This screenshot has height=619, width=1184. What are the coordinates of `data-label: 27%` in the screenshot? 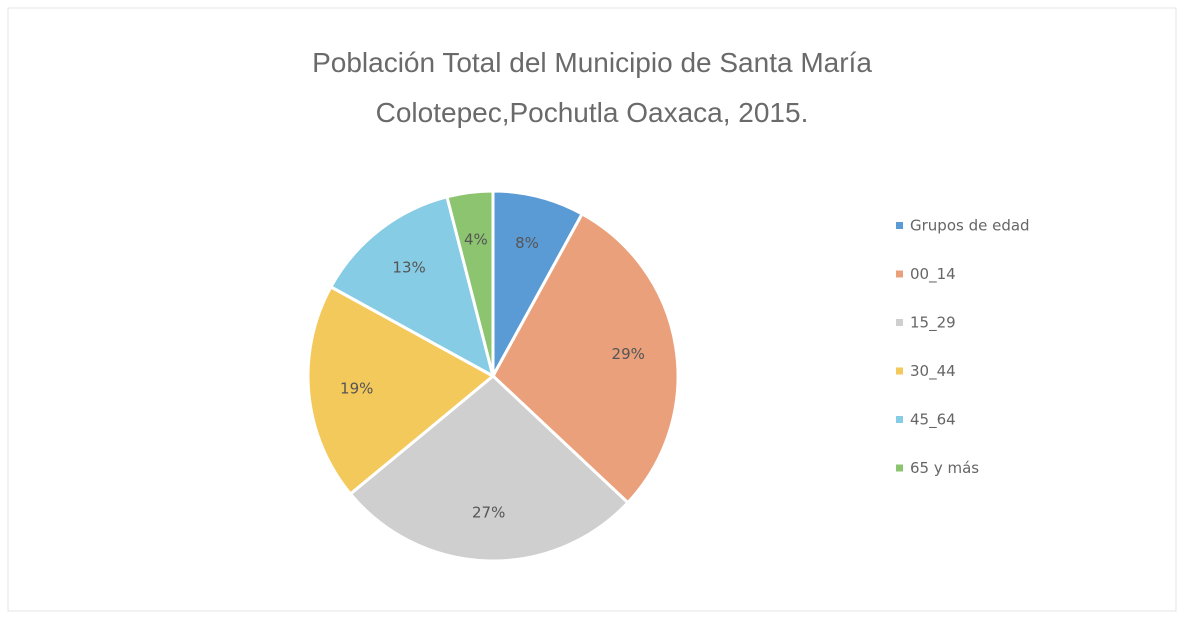 It's located at (488, 512).